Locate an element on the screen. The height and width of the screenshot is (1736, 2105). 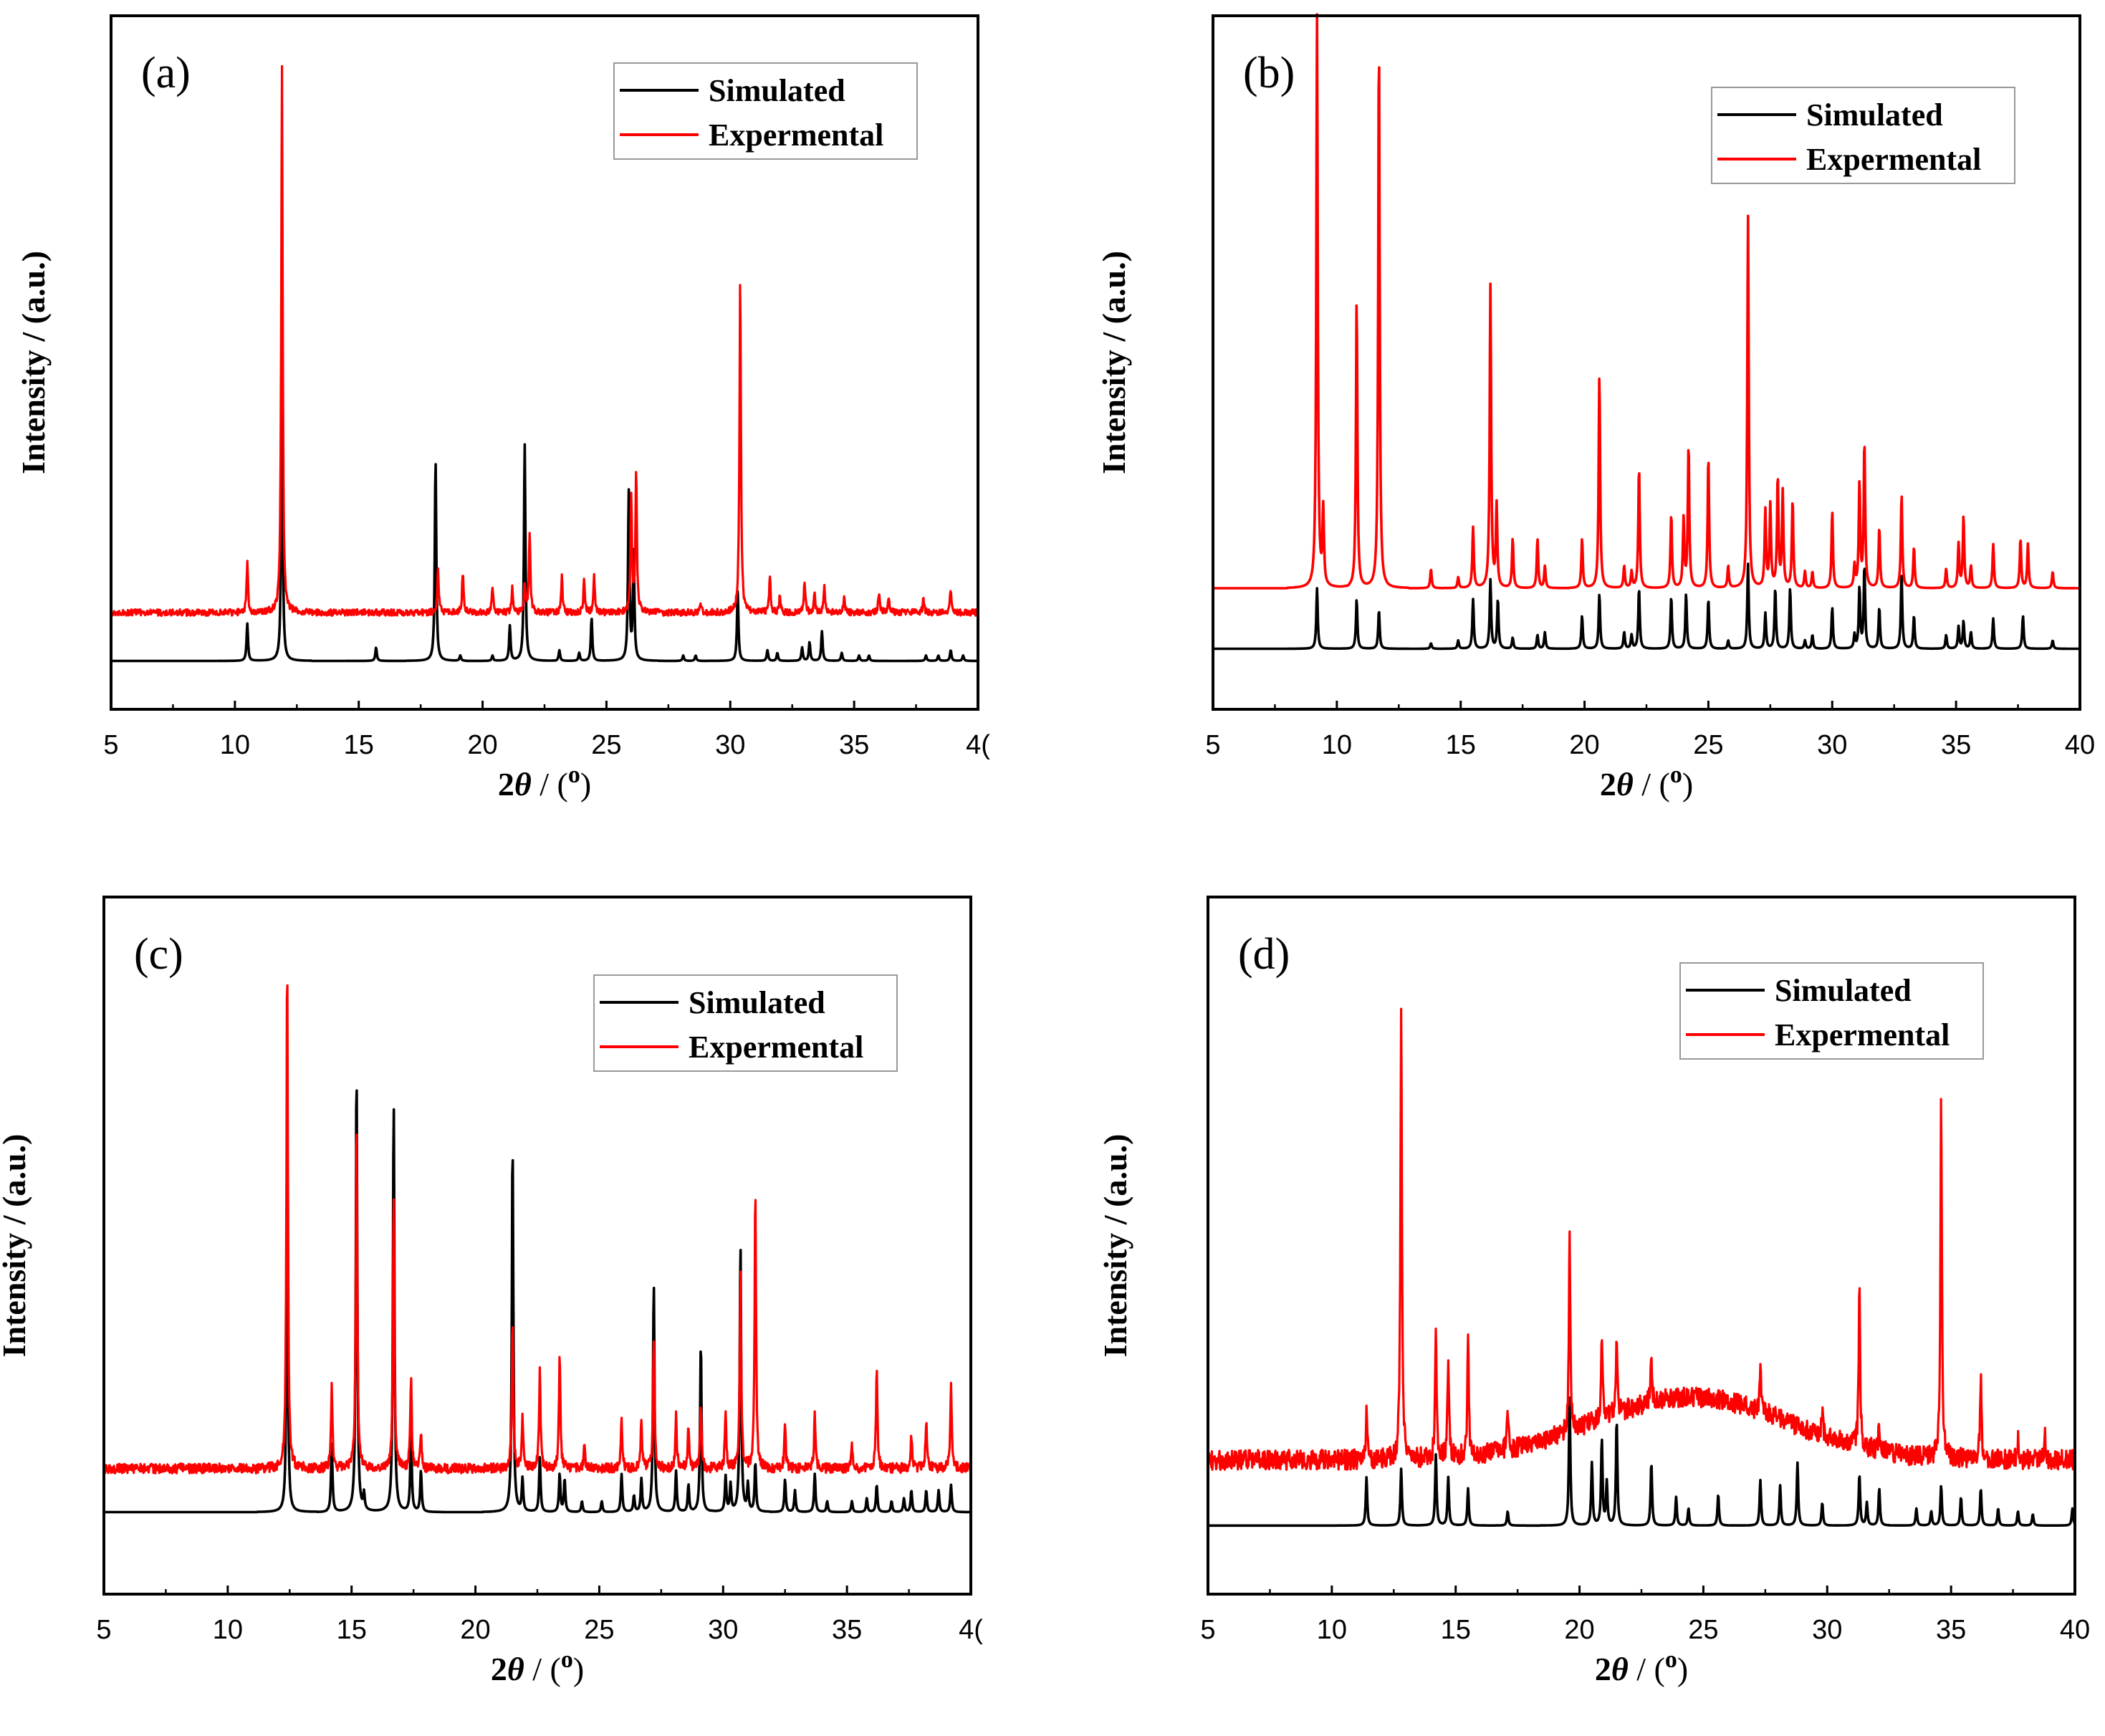
panel-label: (c) is located at coordinates (158, 955).